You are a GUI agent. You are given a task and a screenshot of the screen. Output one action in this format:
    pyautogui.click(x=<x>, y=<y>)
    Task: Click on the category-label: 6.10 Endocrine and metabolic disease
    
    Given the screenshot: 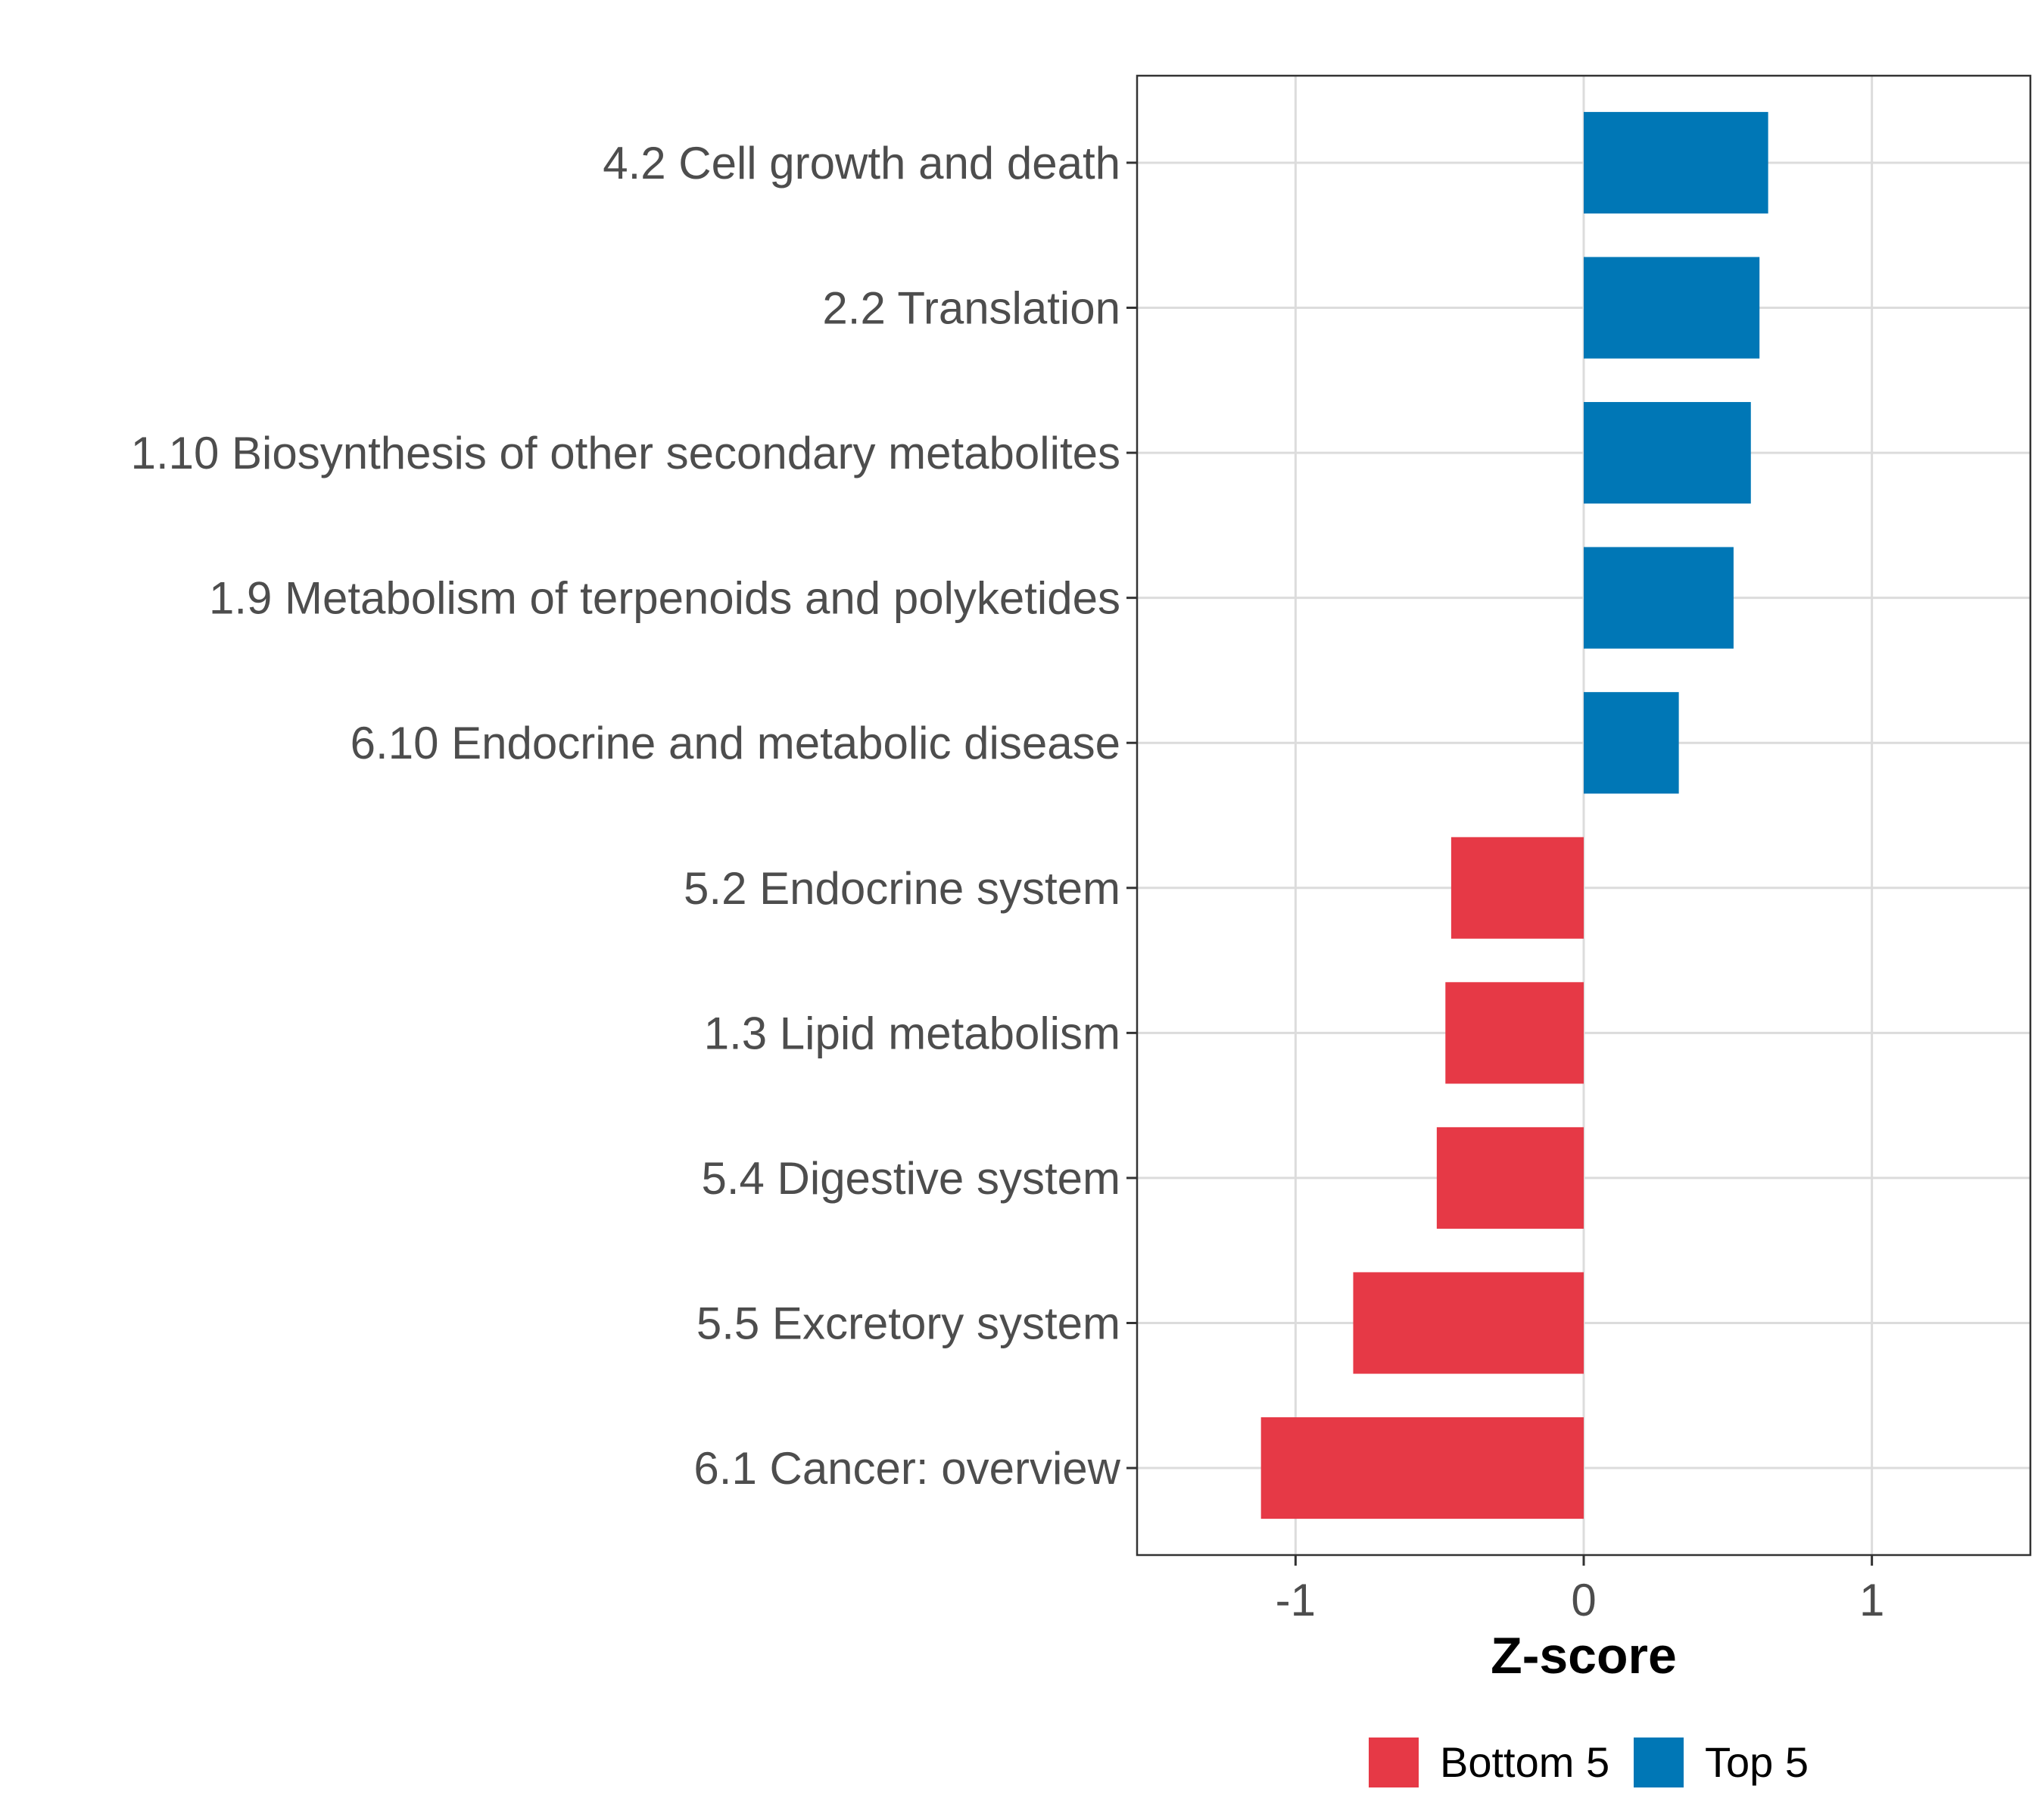 What is the action you would take?
    pyautogui.click(x=735, y=743)
    